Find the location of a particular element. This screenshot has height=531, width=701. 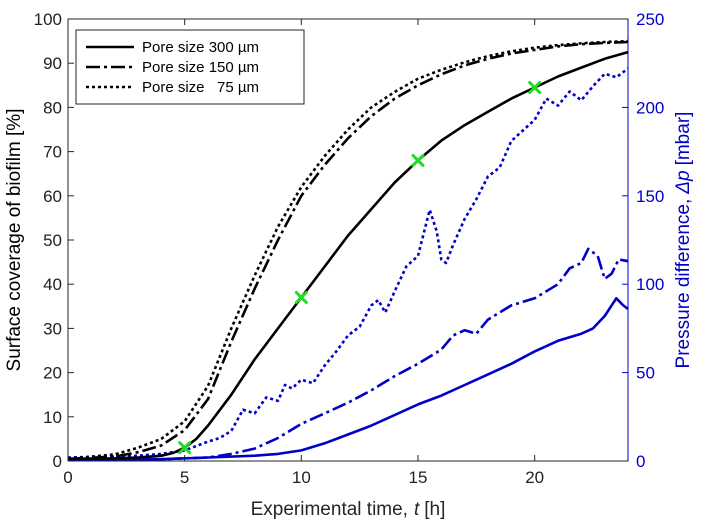

y-tick-label: 60 is located at coordinates (52, 196).